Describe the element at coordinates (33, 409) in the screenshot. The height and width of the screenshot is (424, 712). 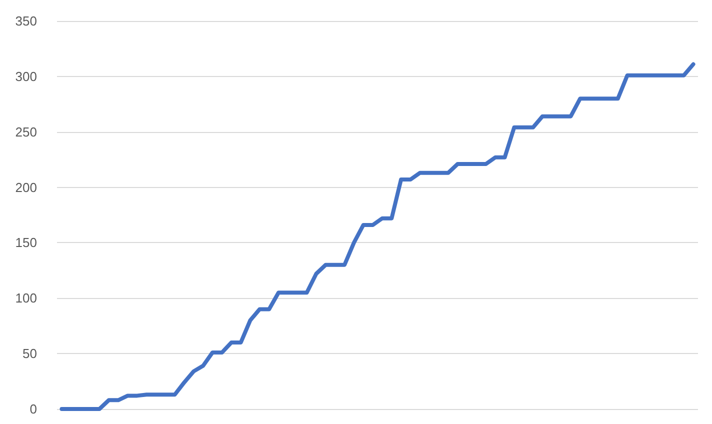
I see `y-tick-label: 0` at that location.